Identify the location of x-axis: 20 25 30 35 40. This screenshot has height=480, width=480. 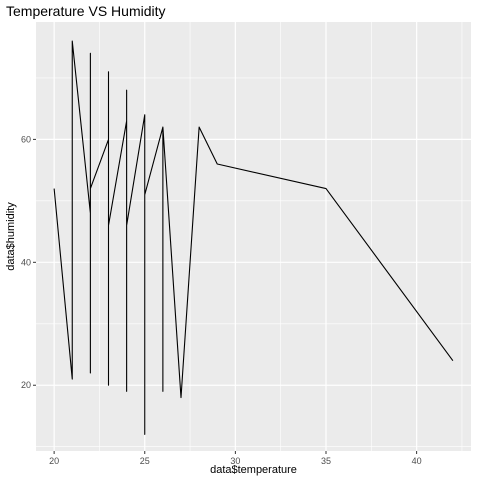
(235, 458).